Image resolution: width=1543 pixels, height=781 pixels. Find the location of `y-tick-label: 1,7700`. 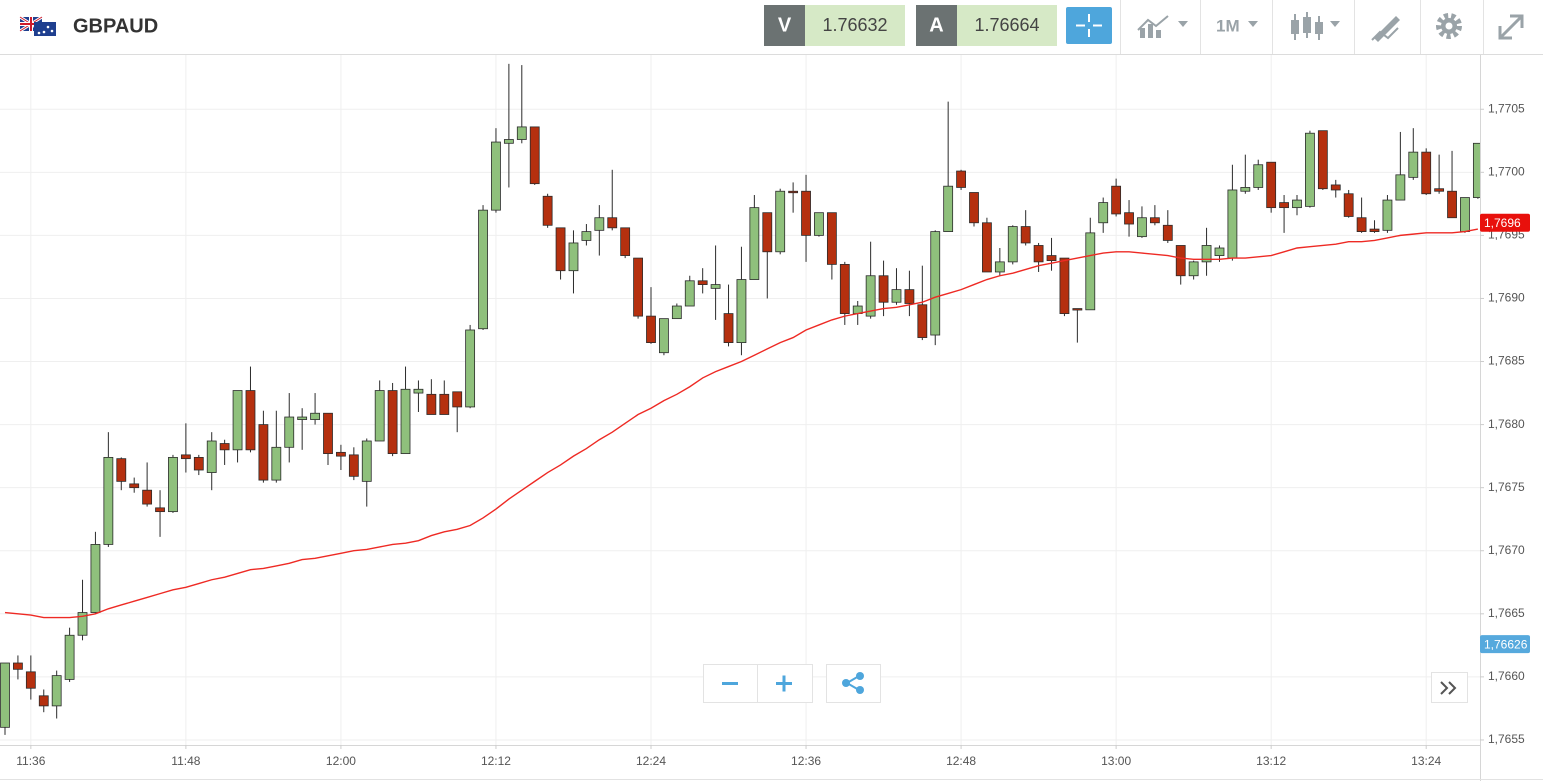

y-tick-label: 1,7700 is located at coordinates (1506, 171).